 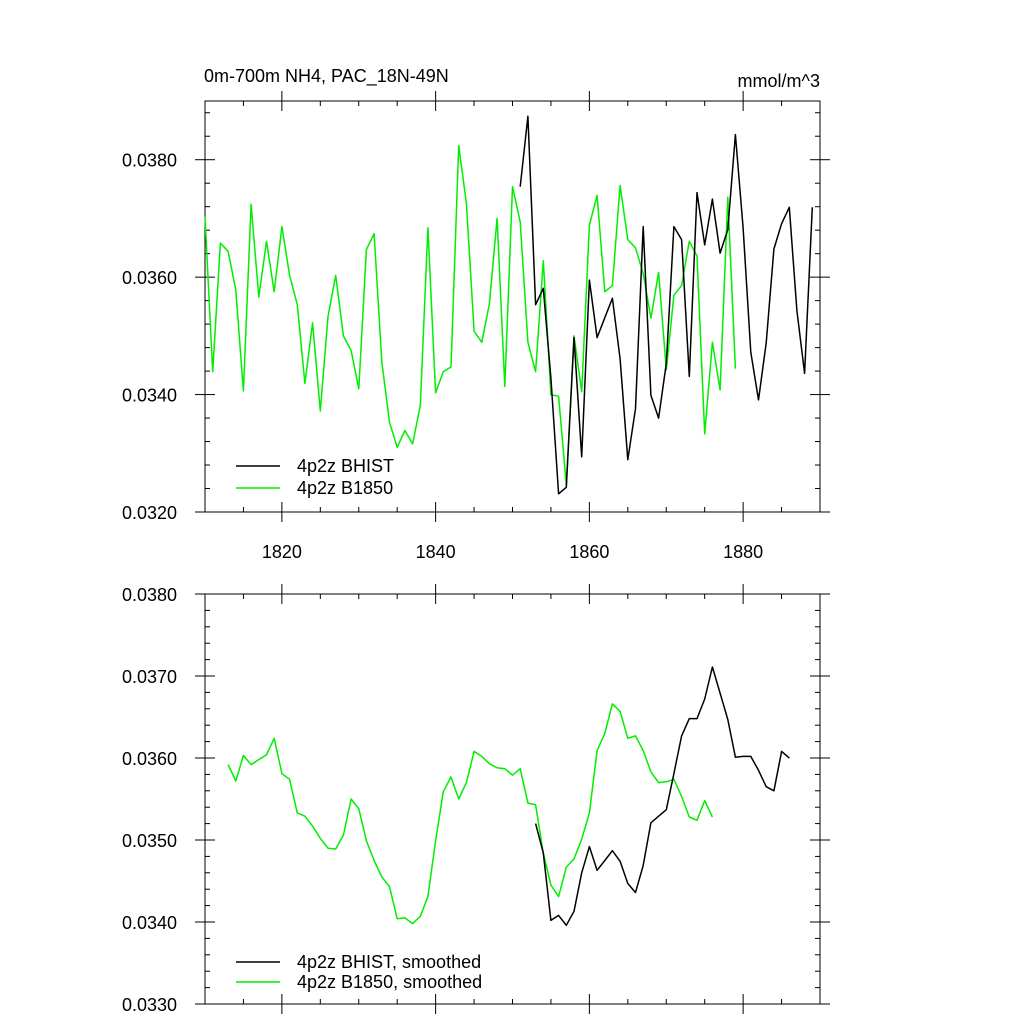 What do you see at coordinates (436, 552) in the screenshot?
I see `x-tick-label: 1840` at bounding box center [436, 552].